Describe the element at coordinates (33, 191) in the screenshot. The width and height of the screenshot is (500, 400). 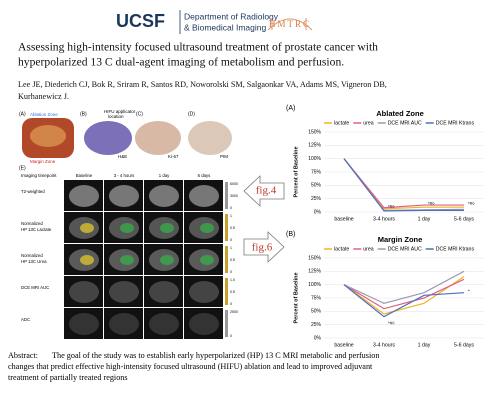
I see `row-label: T2-weighted` at that location.